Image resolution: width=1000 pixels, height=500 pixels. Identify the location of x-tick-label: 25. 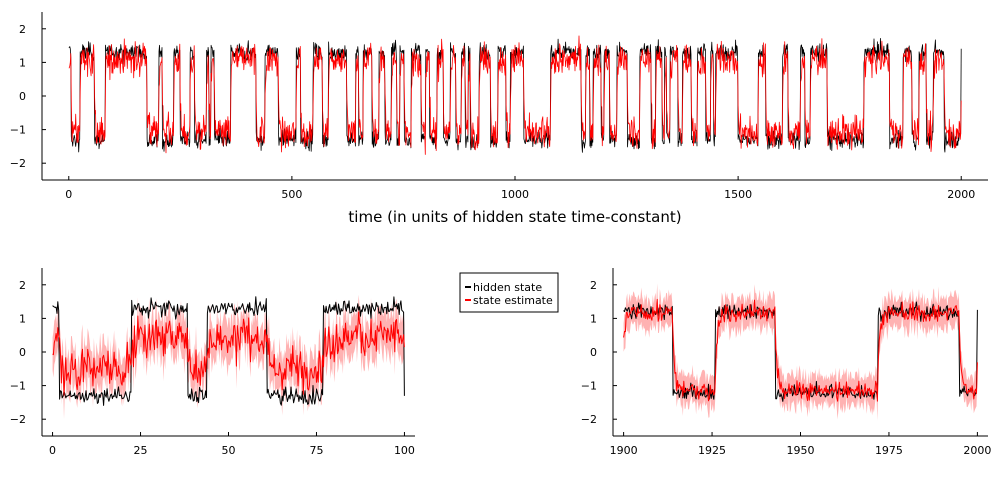
(141, 450).